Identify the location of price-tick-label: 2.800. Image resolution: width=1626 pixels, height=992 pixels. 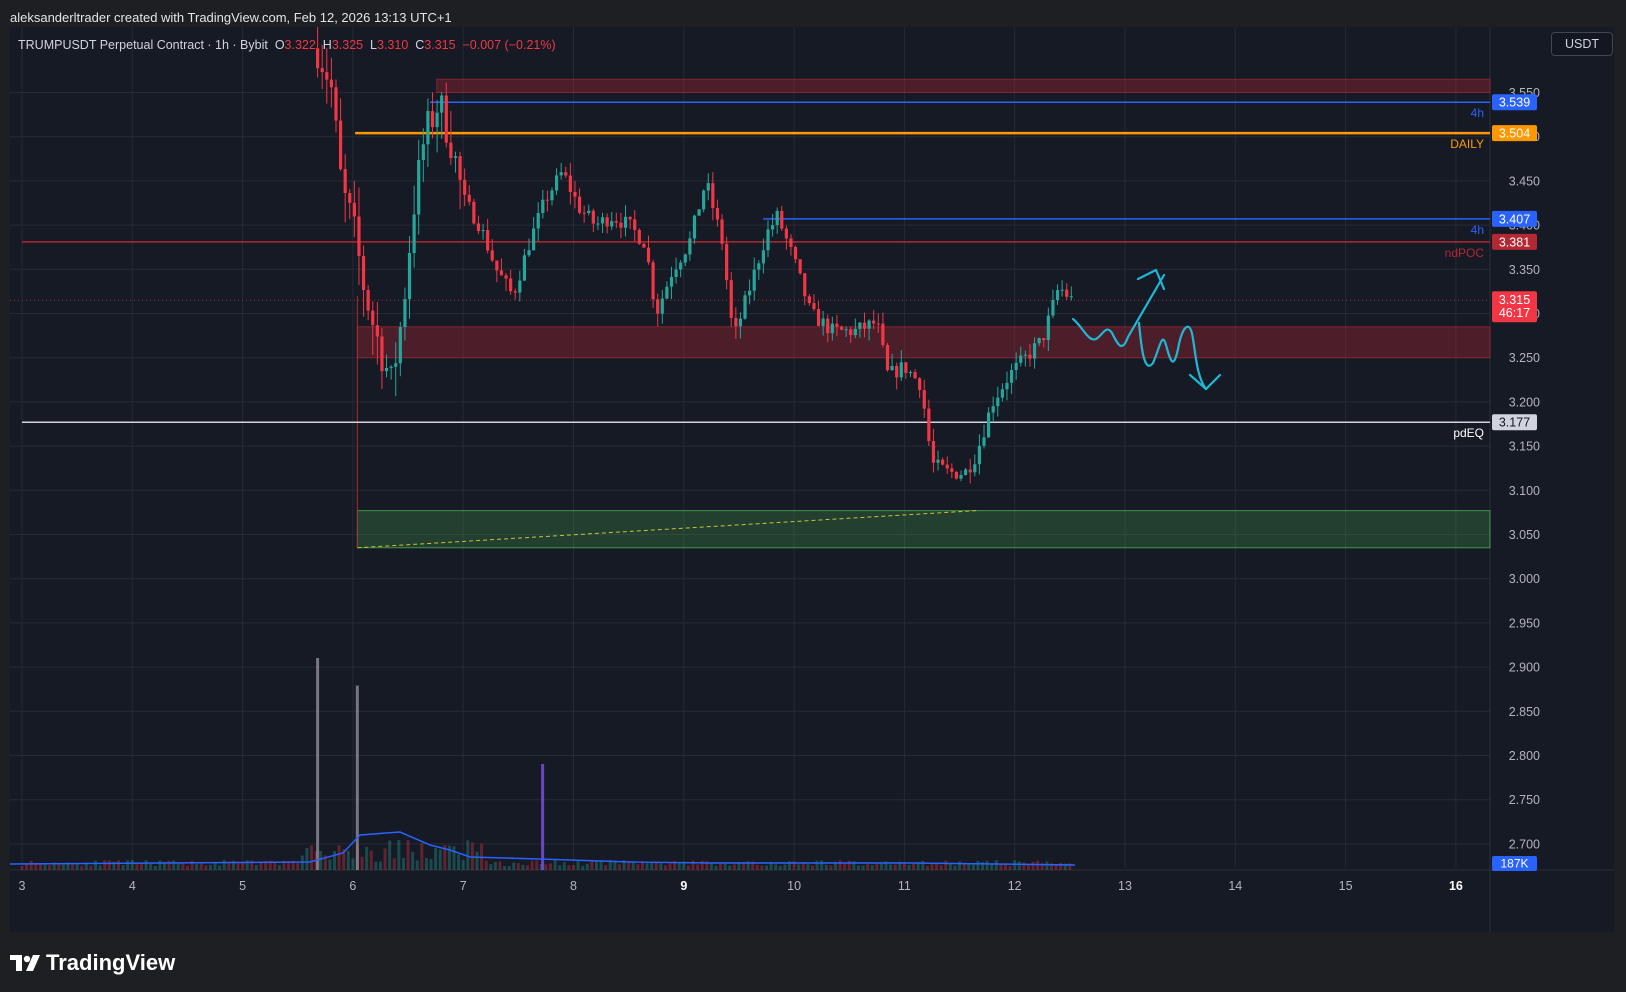
(1524, 756).